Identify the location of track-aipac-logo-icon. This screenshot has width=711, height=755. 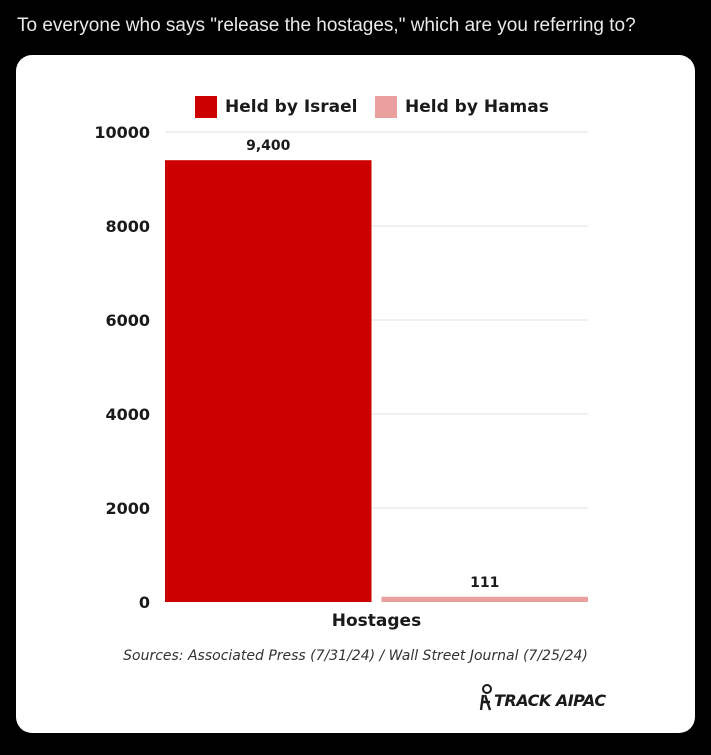
(485, 697).